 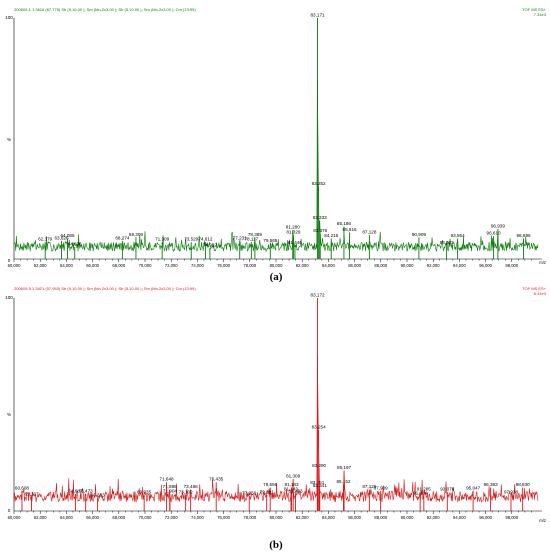 I want to click on peak-label: 83,252, so click(x=319, y=183).